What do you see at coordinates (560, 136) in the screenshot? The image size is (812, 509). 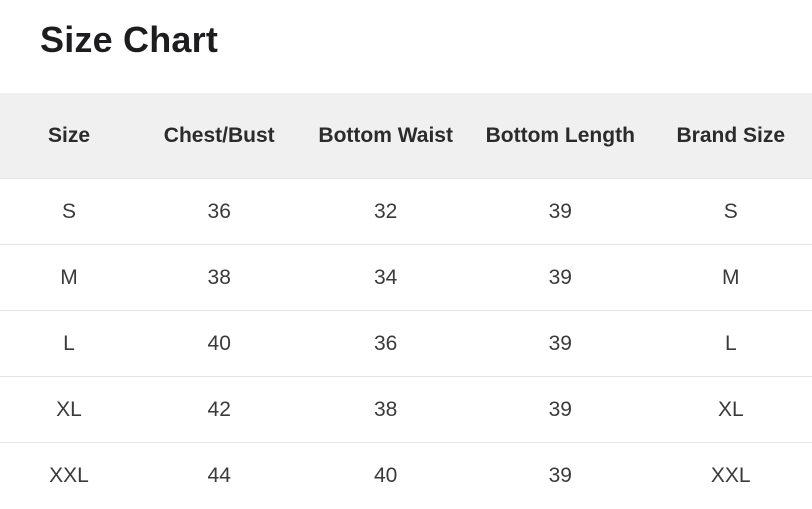 I see `column-header-bottom-length: Bottom Length` at bounding box center [560, 136].